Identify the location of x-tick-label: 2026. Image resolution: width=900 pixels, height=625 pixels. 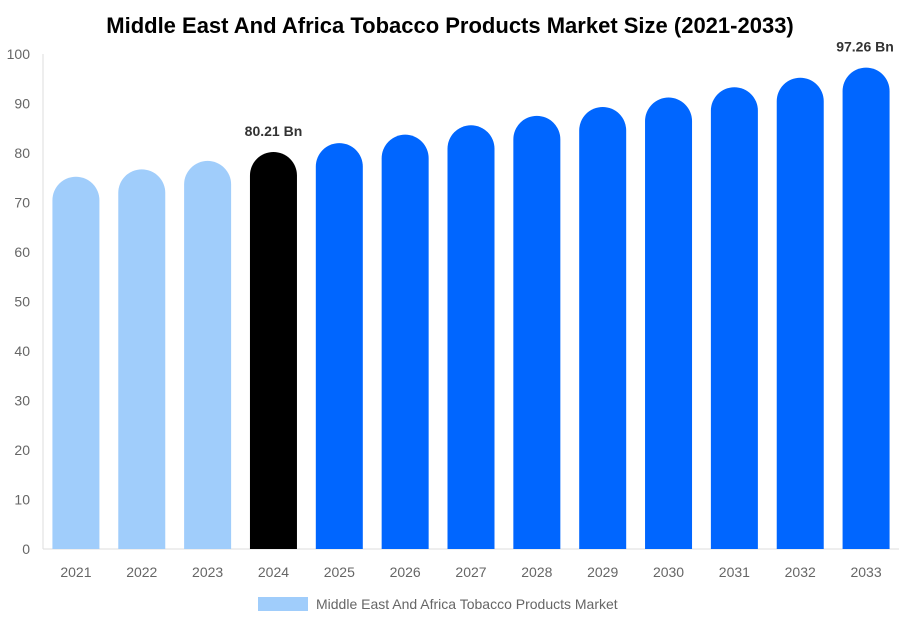
(405, 572).